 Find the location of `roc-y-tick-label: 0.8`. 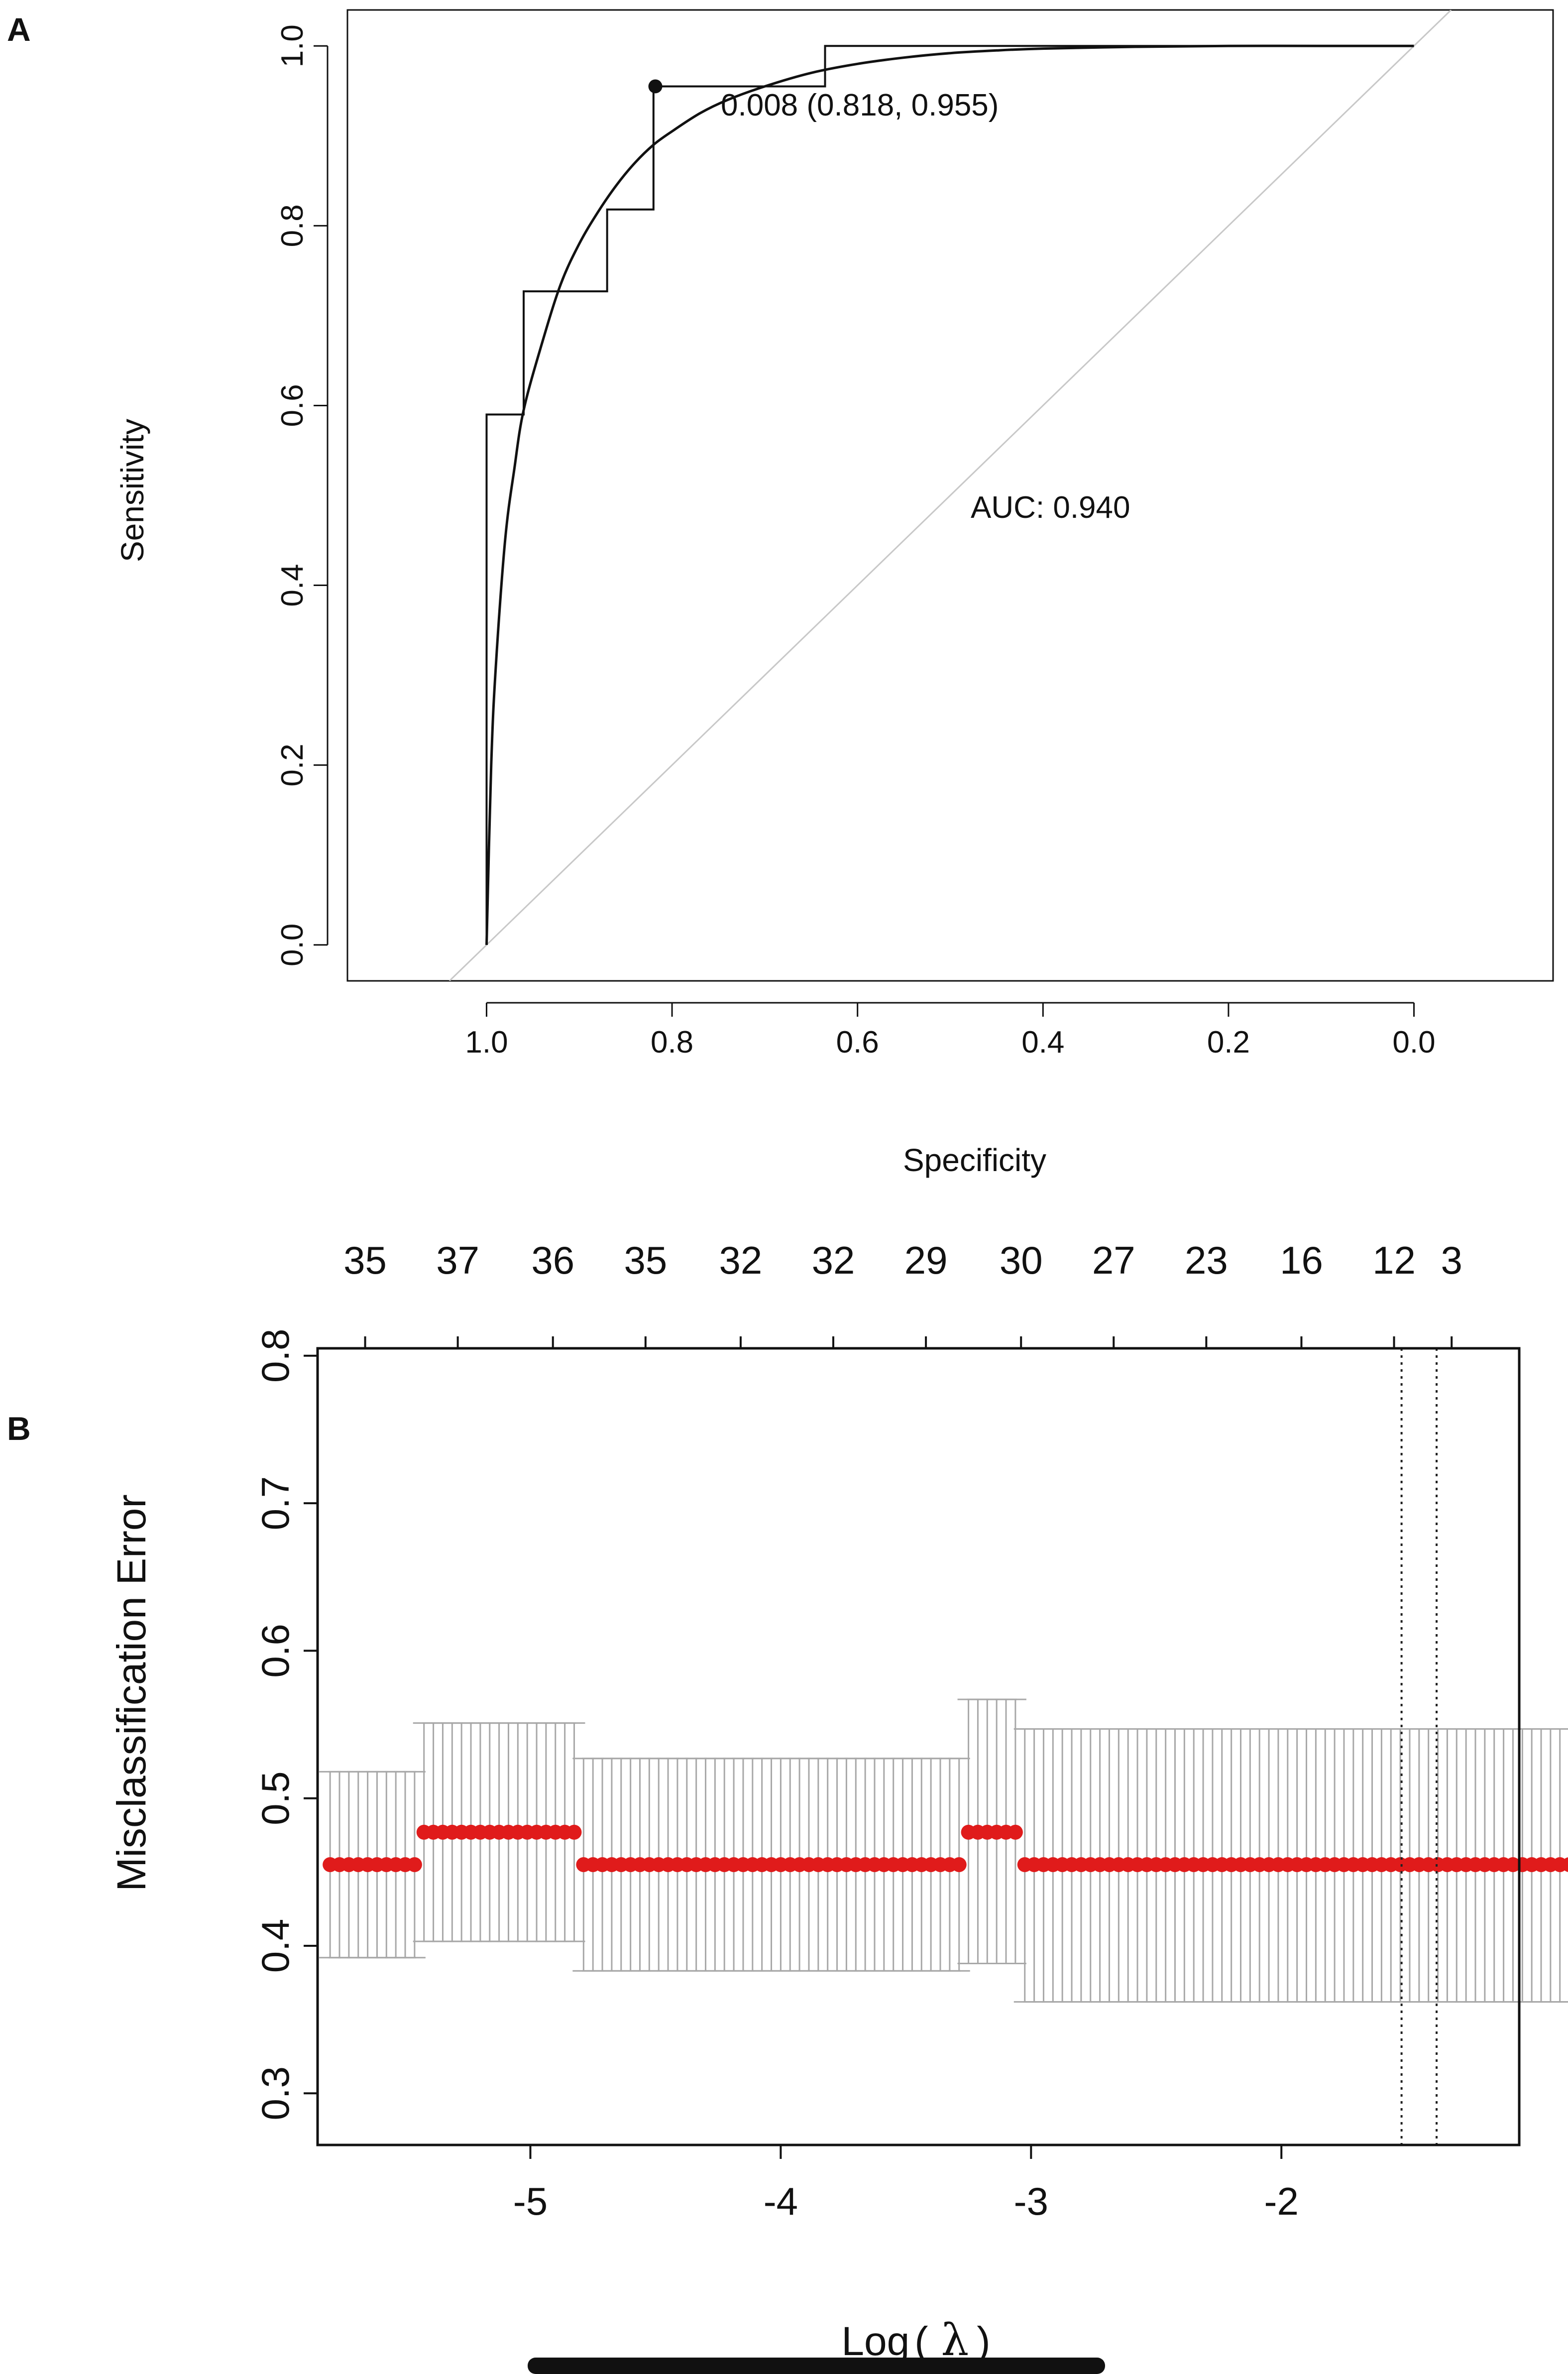

roc-y-tick-label: 0.8 is located at coordinates (293, 225).